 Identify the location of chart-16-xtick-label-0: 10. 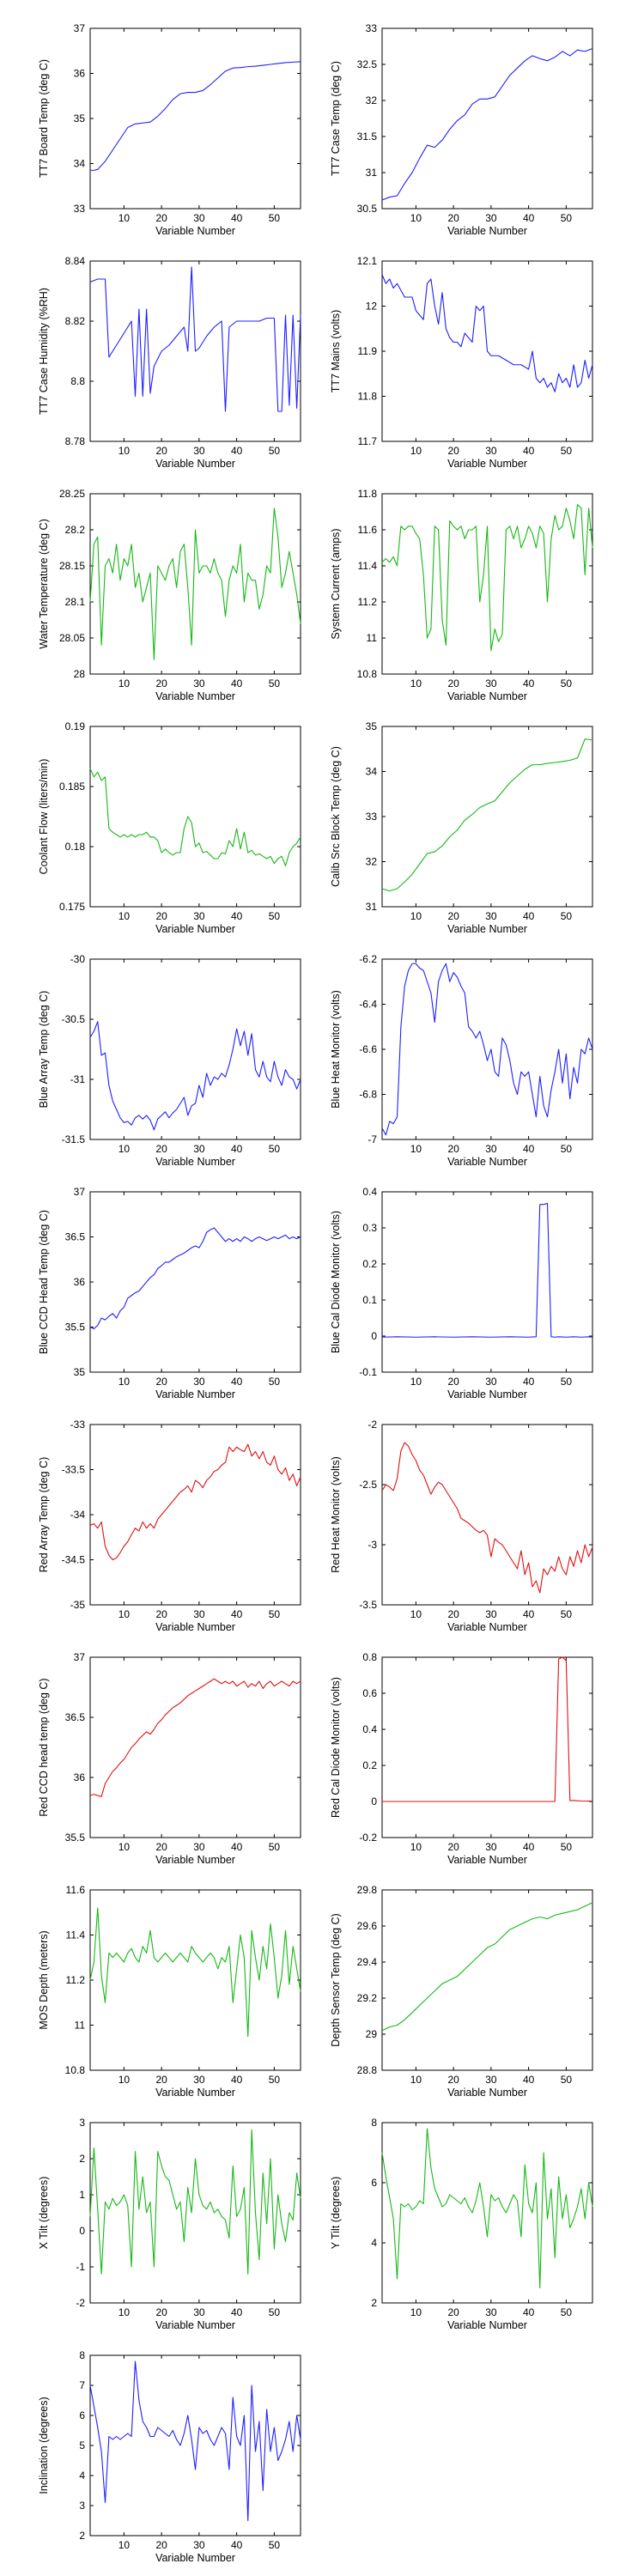
(416, 1847).